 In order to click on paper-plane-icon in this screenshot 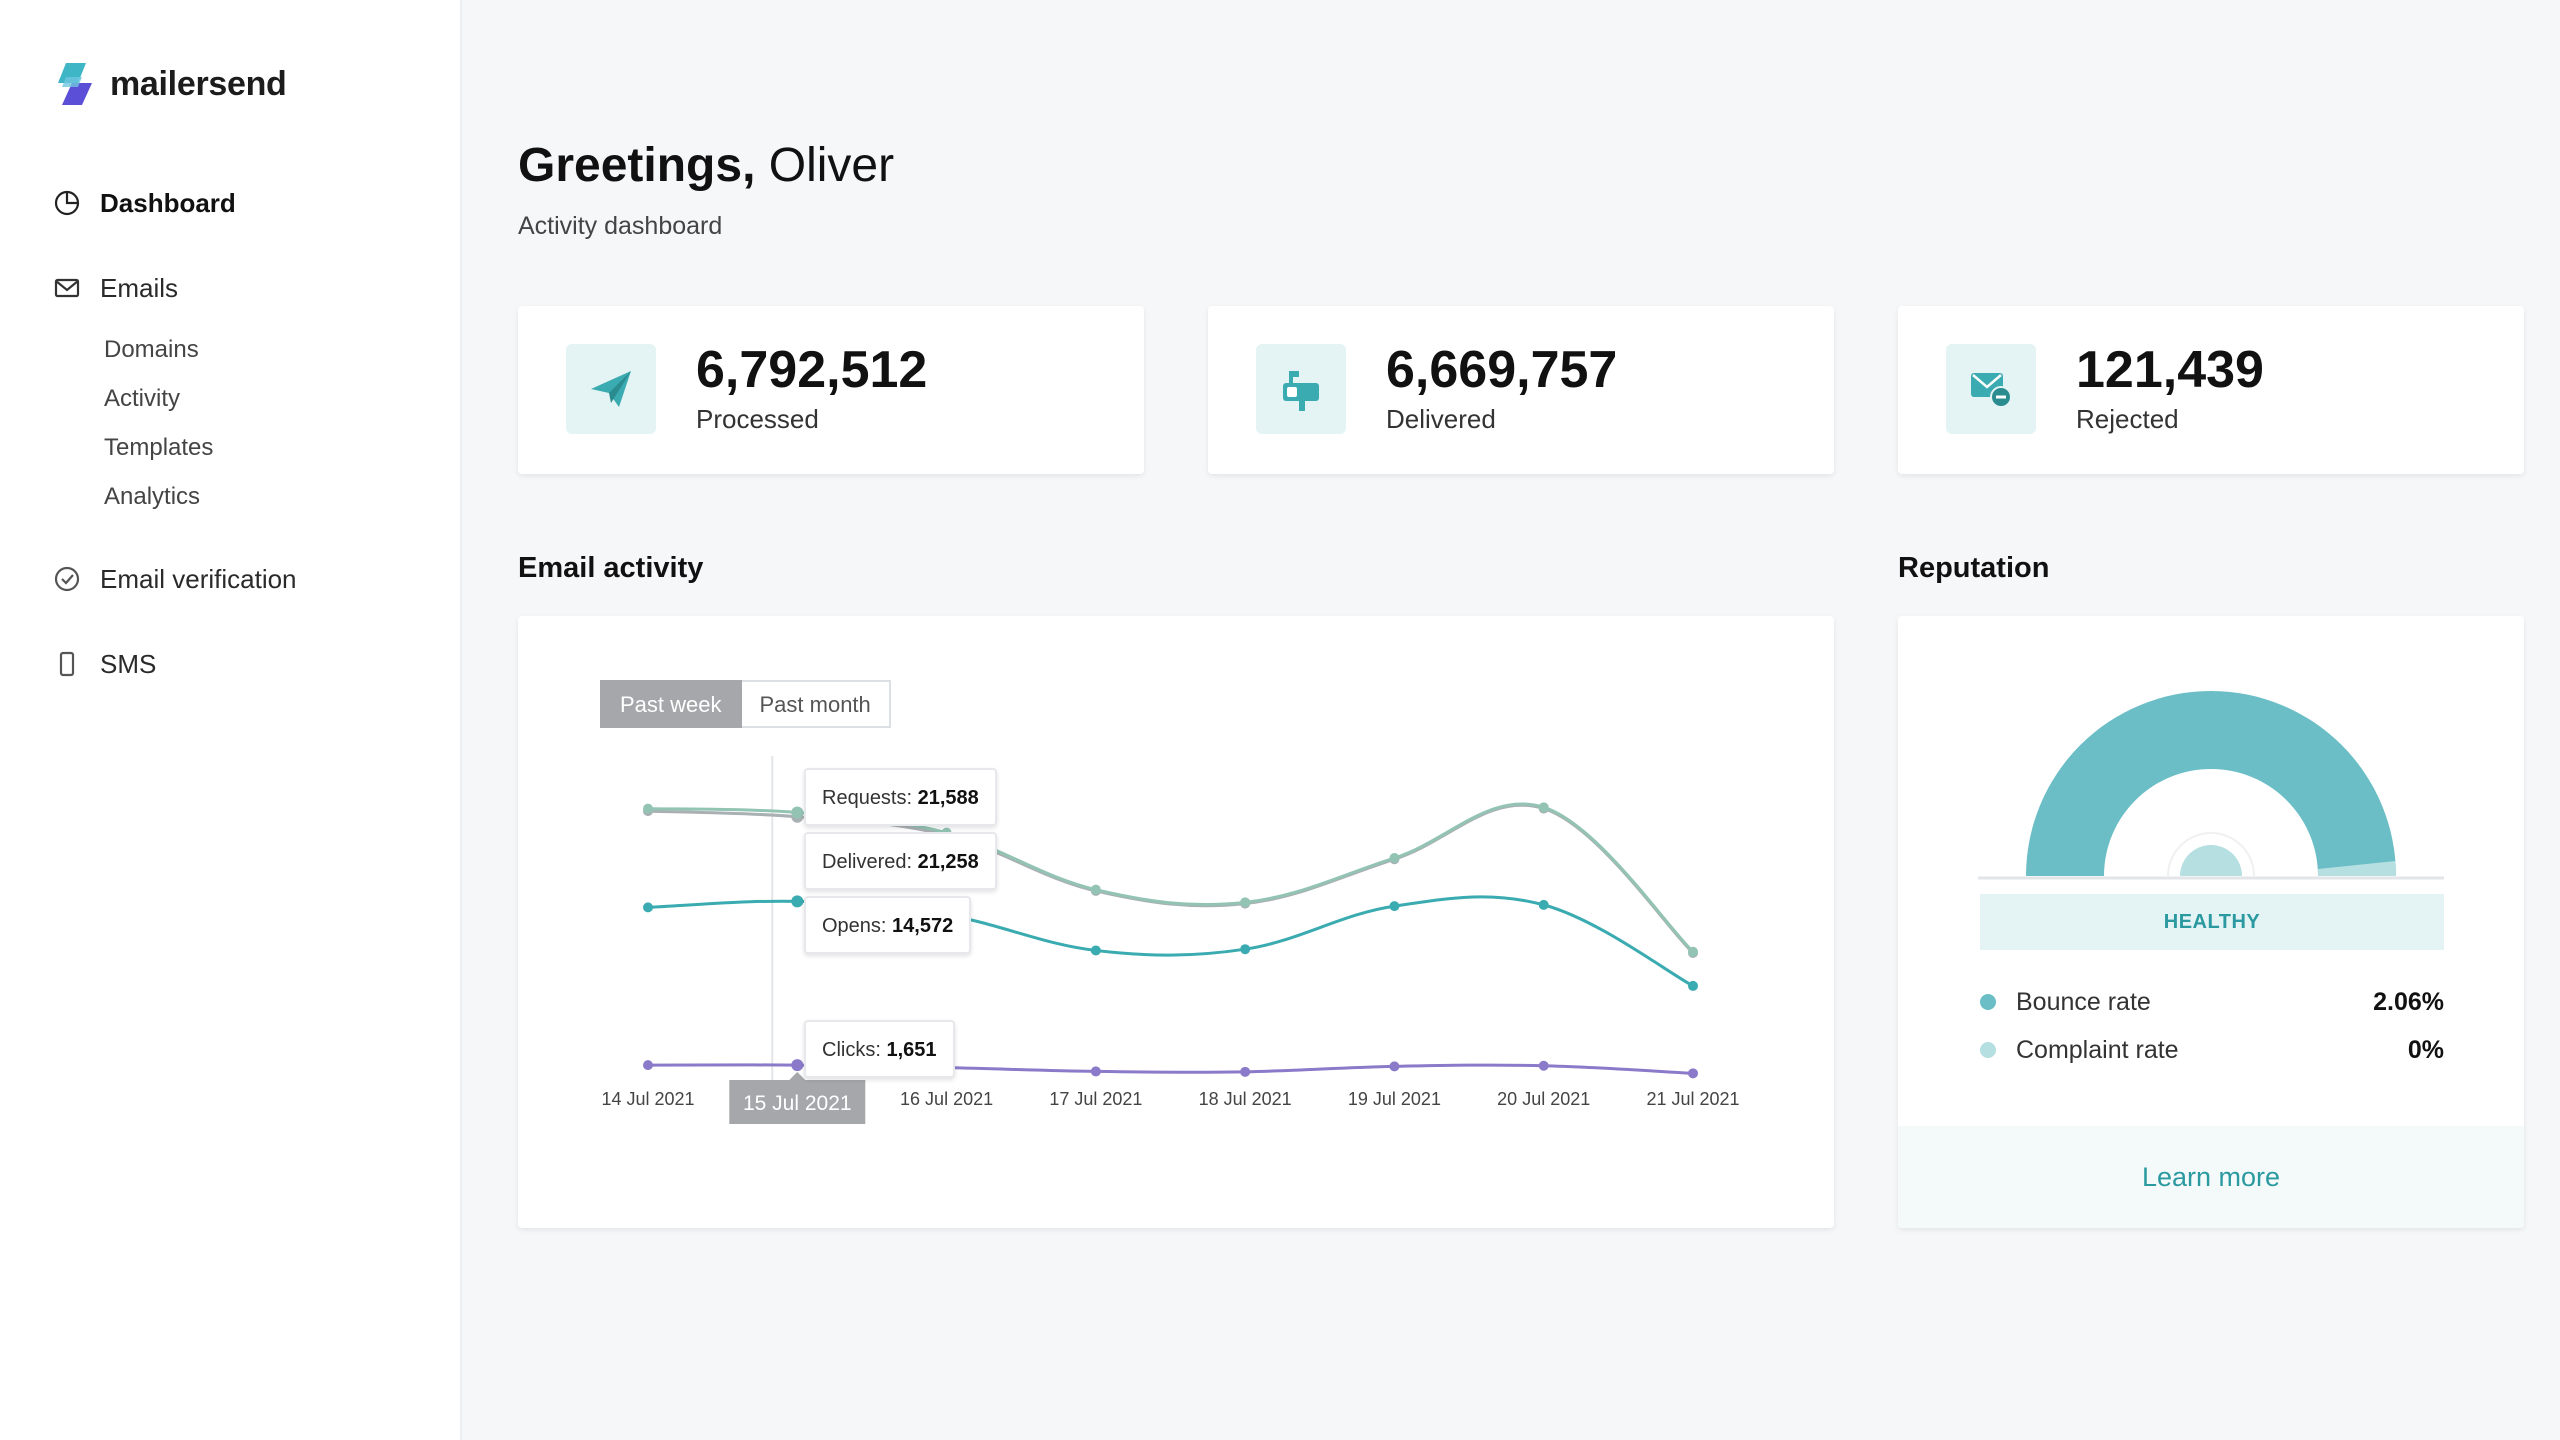, I will do `click(611, 389)`.